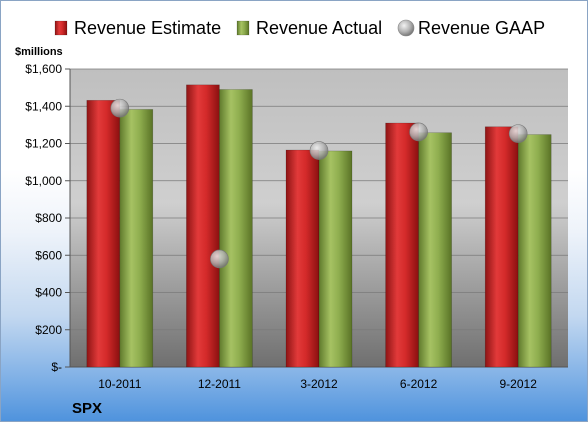 The height and width of the screenshot is (423, 588). What do you see at coordinates (147, 28) in the screenshot?
I see `legend-label: Revenue Estimate` at bounding box center [147, 28].